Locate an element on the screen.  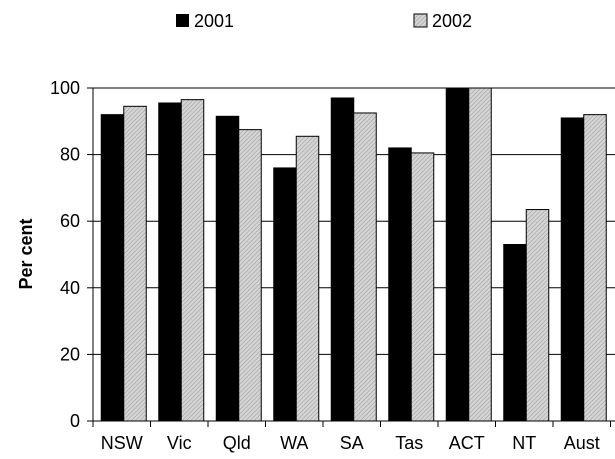
legend-swatch-2002 is located at coordinates (420, 20).